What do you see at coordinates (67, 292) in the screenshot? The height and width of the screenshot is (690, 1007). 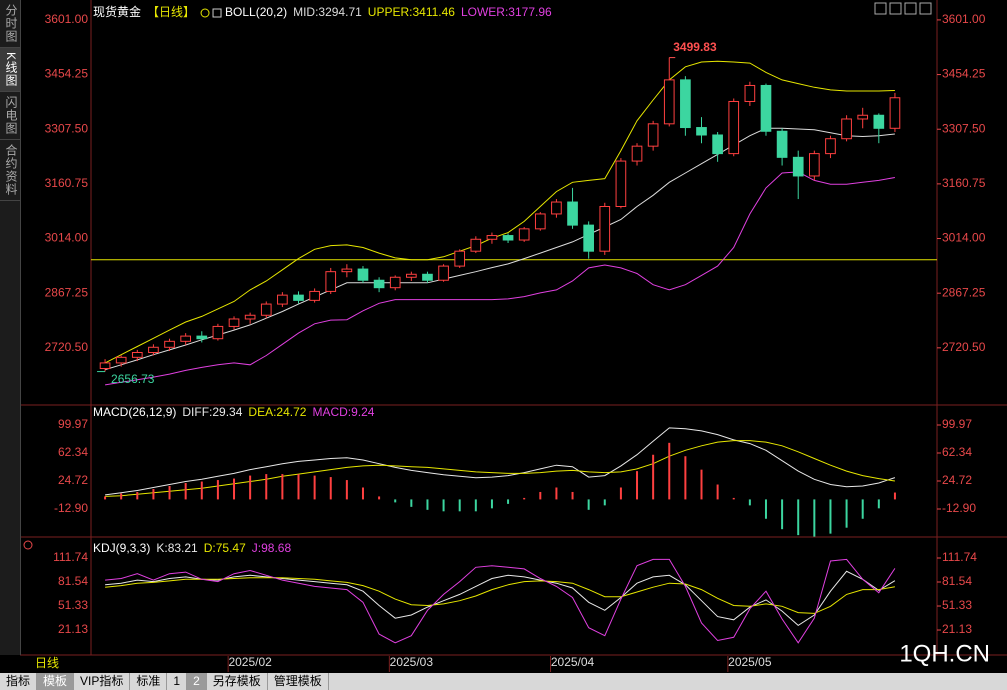 I see `y-tick-label: 2867.25` at bounding box center [67, 292].